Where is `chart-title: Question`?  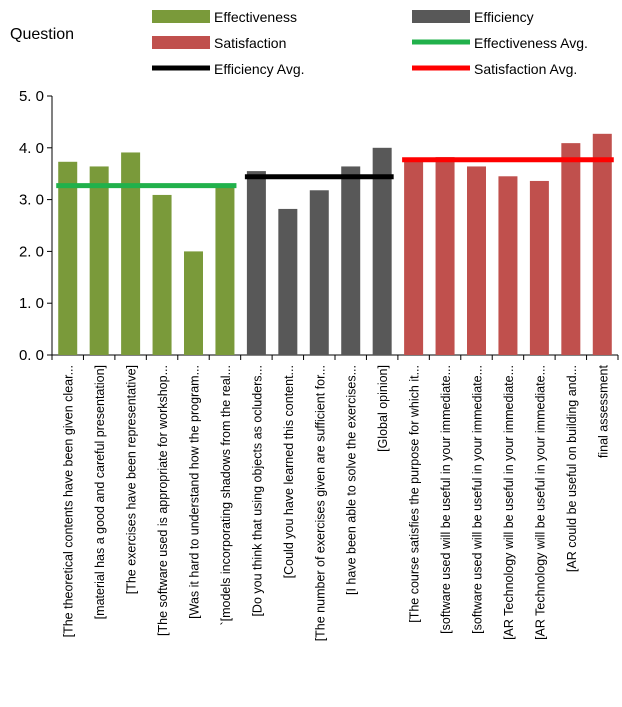
chart-title: Question is located at coordinates (42, 34).